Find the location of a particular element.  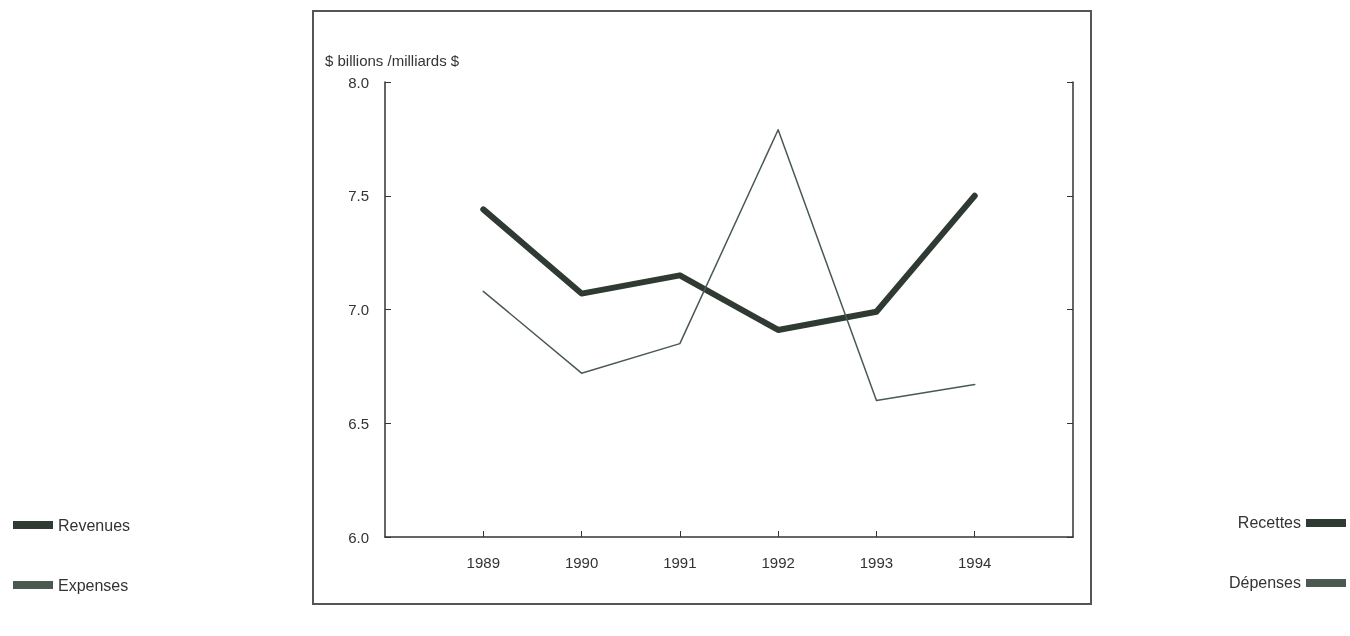

y-tick-label: 7.5 is located at coordinates (358, 196).